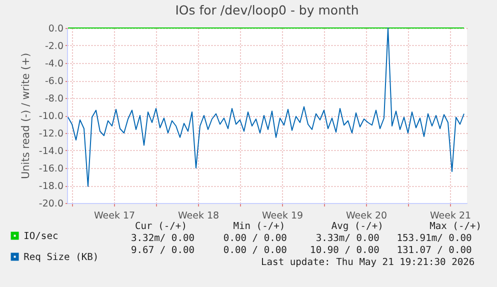 The image size is (497, 287). Describe the element at coordinates (451, 216) in the screenshot. I see `x-tick-label: Week 21` at that location.